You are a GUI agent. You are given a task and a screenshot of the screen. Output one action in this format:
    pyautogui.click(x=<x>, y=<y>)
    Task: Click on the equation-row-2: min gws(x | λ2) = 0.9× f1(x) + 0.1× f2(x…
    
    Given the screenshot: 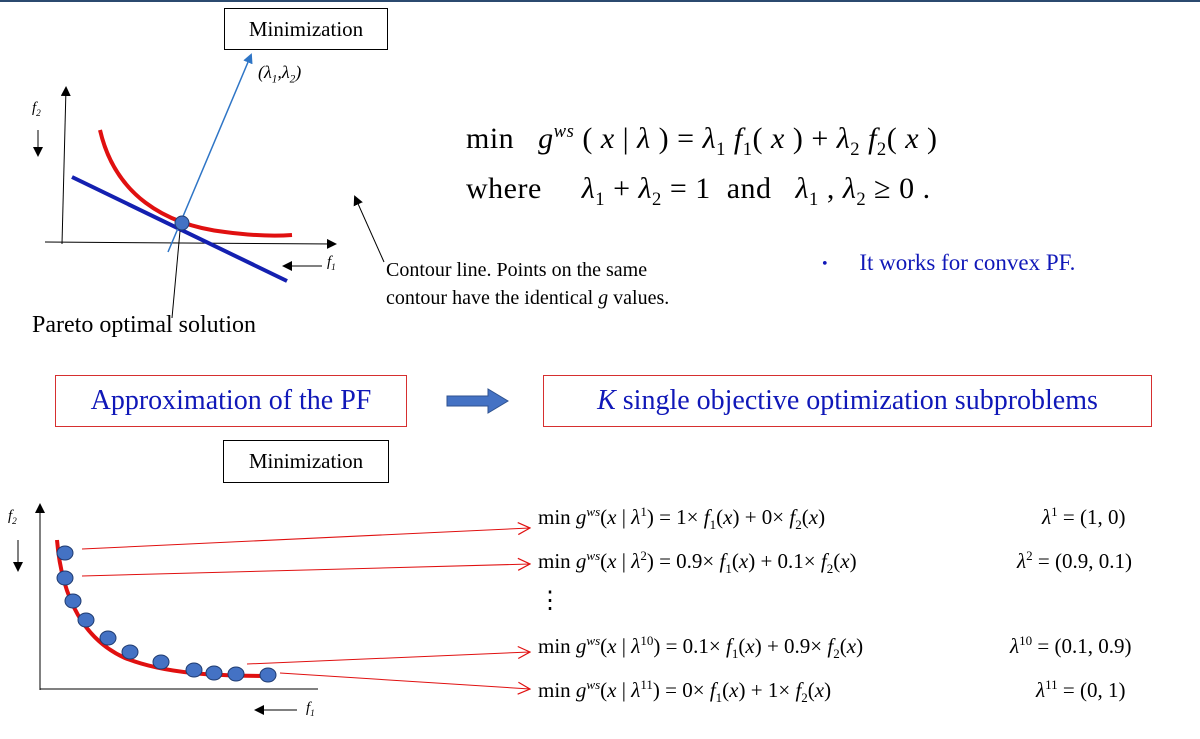 What is the action you would take?
    pyautogui.click(x=697, y=562)
    